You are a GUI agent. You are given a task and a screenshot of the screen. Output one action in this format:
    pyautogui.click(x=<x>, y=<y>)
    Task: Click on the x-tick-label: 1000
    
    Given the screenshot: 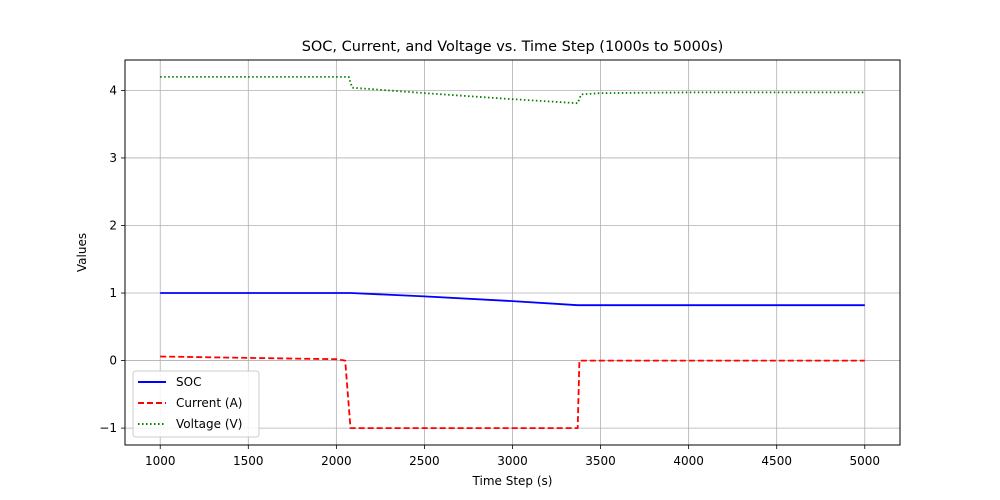 What is the action you would take?
    pyautogui.click(x=160, y=461)
    